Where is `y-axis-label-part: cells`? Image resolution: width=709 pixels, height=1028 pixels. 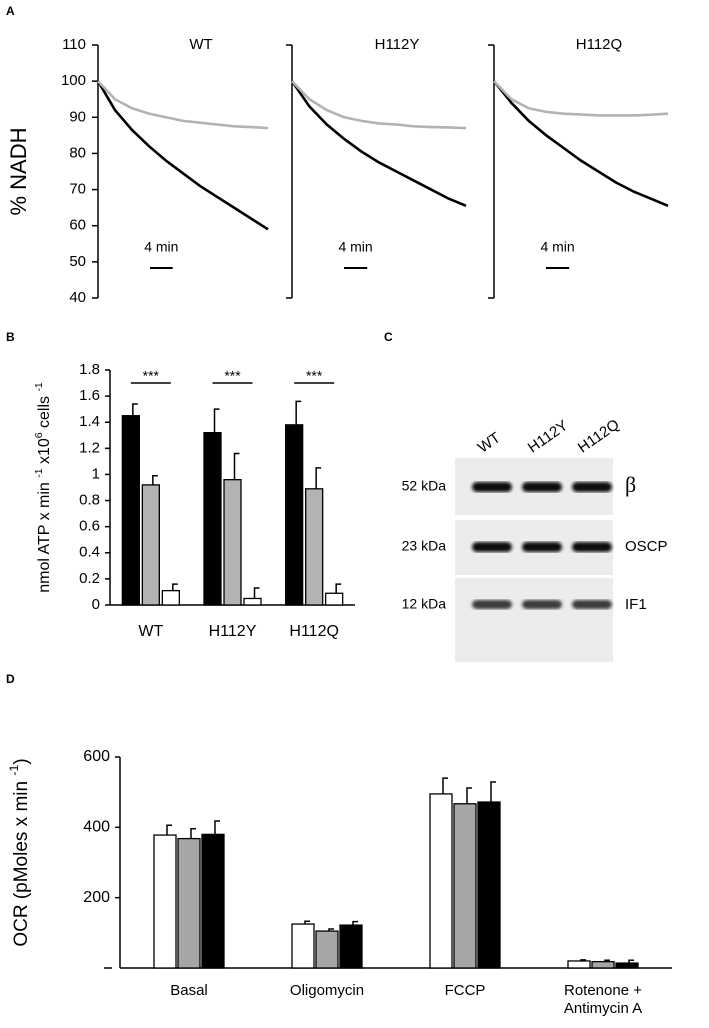 y-axis-label-part: cells is located at coordinates (44, 412).